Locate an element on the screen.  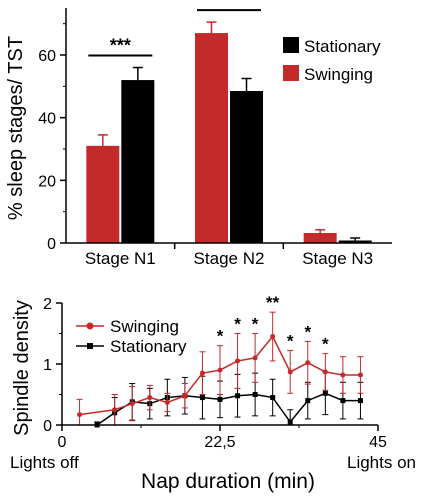
legend-swatch-swinging is located at coordinates (291, 73).